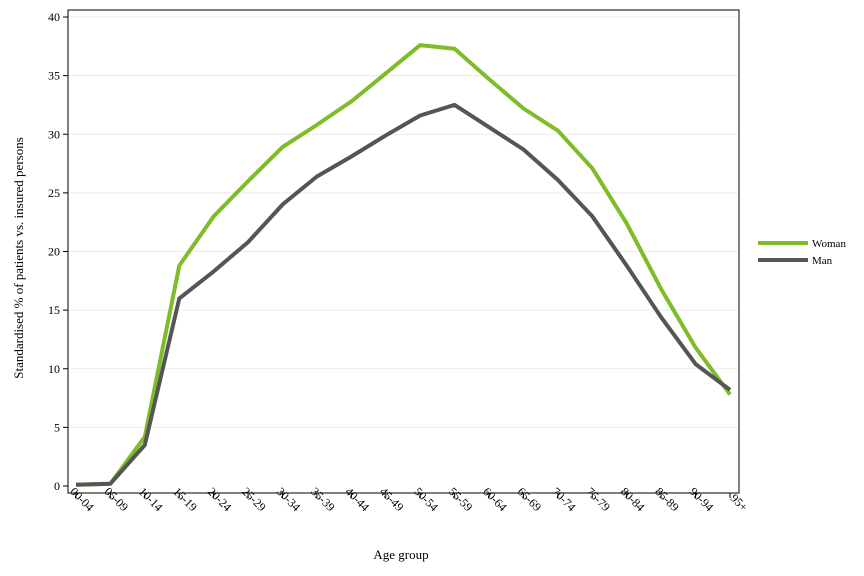 The height and width of the screenshot is (576, 864). What do you see at coordinates (739, 502) in the screenshot?
I see `x-tick-label: 95+` at bounding box center [739, 502].